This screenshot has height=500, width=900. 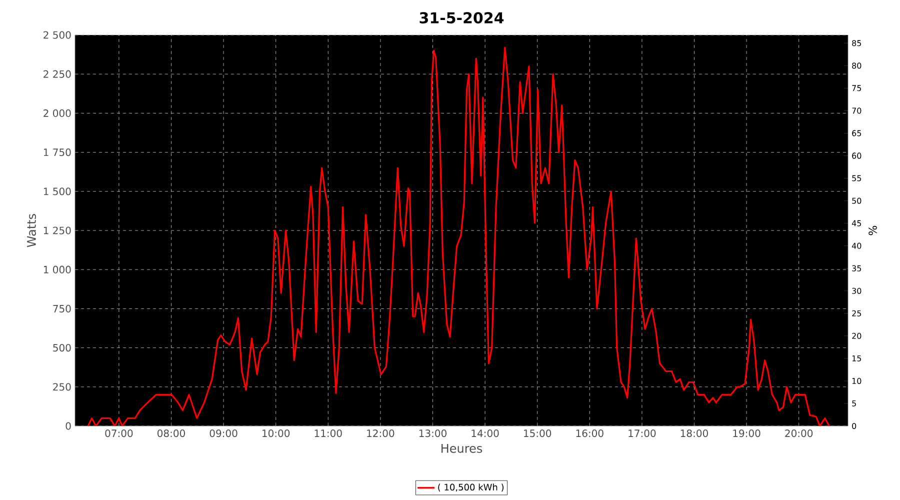 I want to click on x-tick-label: 14:00, so click(x=485, y=434).